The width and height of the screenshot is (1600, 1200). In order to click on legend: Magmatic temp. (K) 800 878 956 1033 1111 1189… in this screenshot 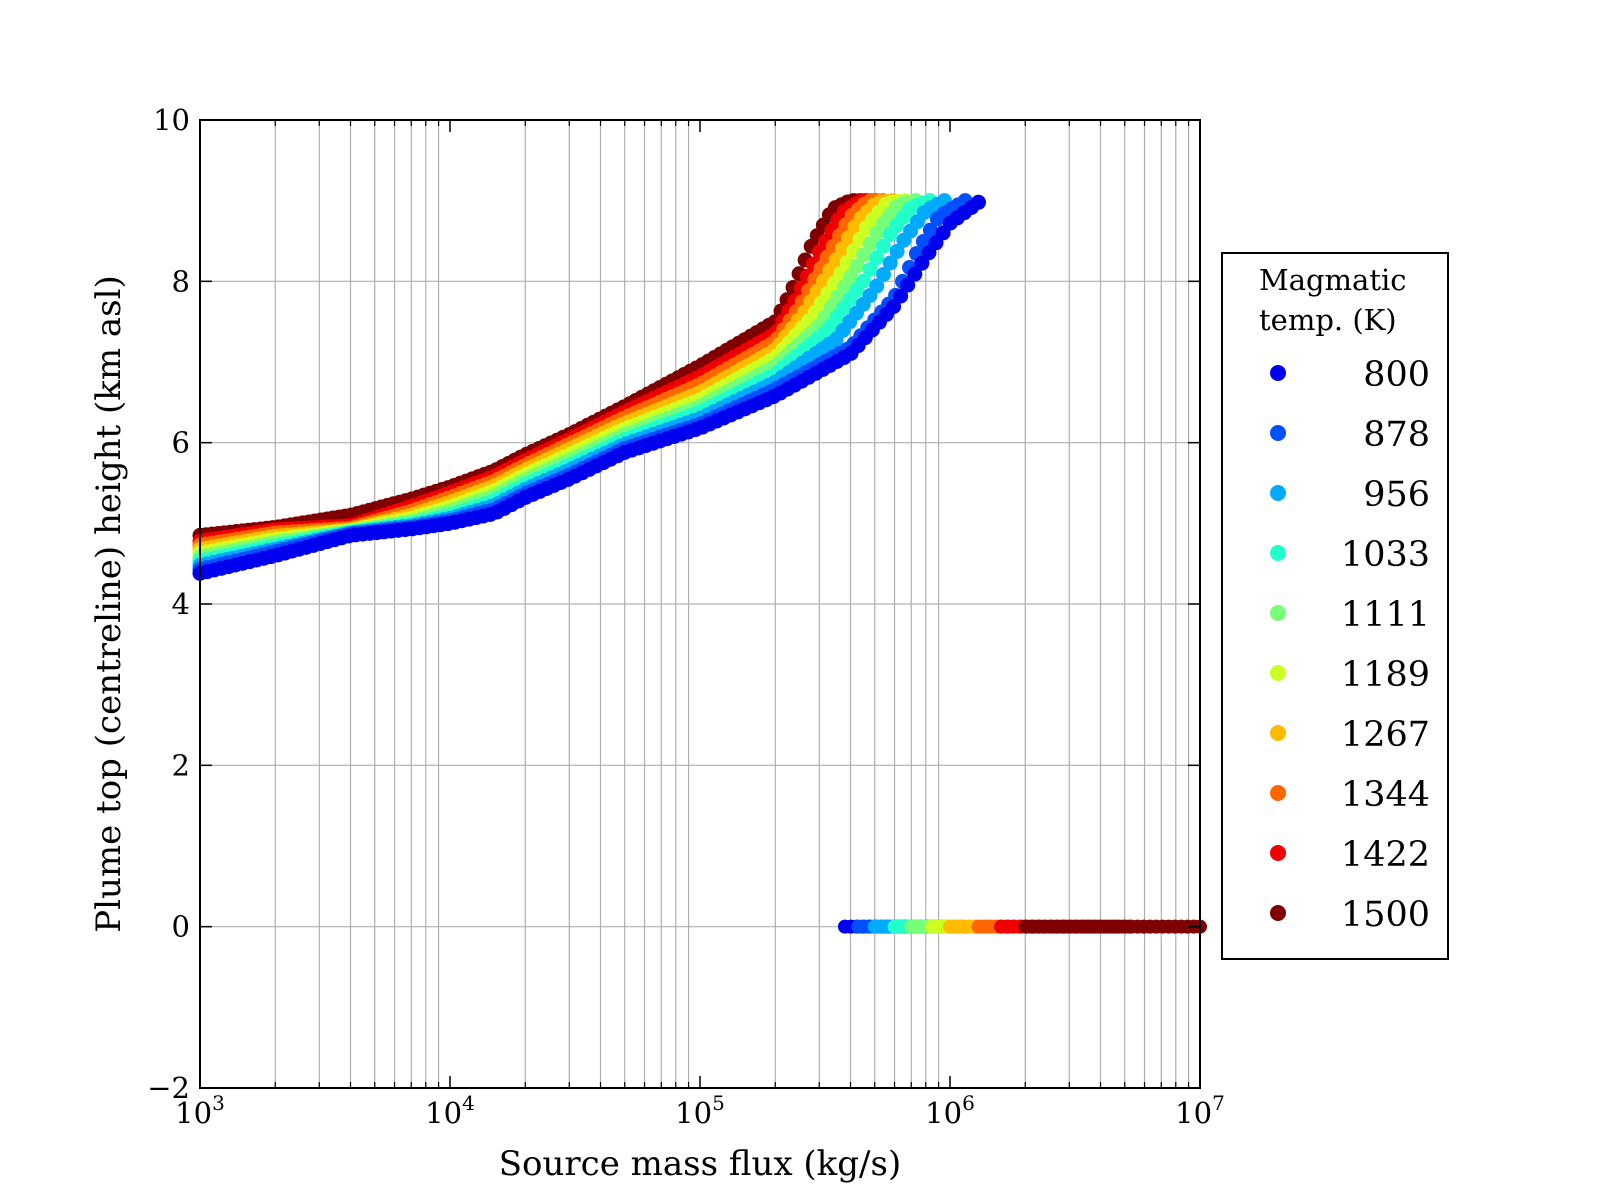, I will do `click(1335, 606)`.